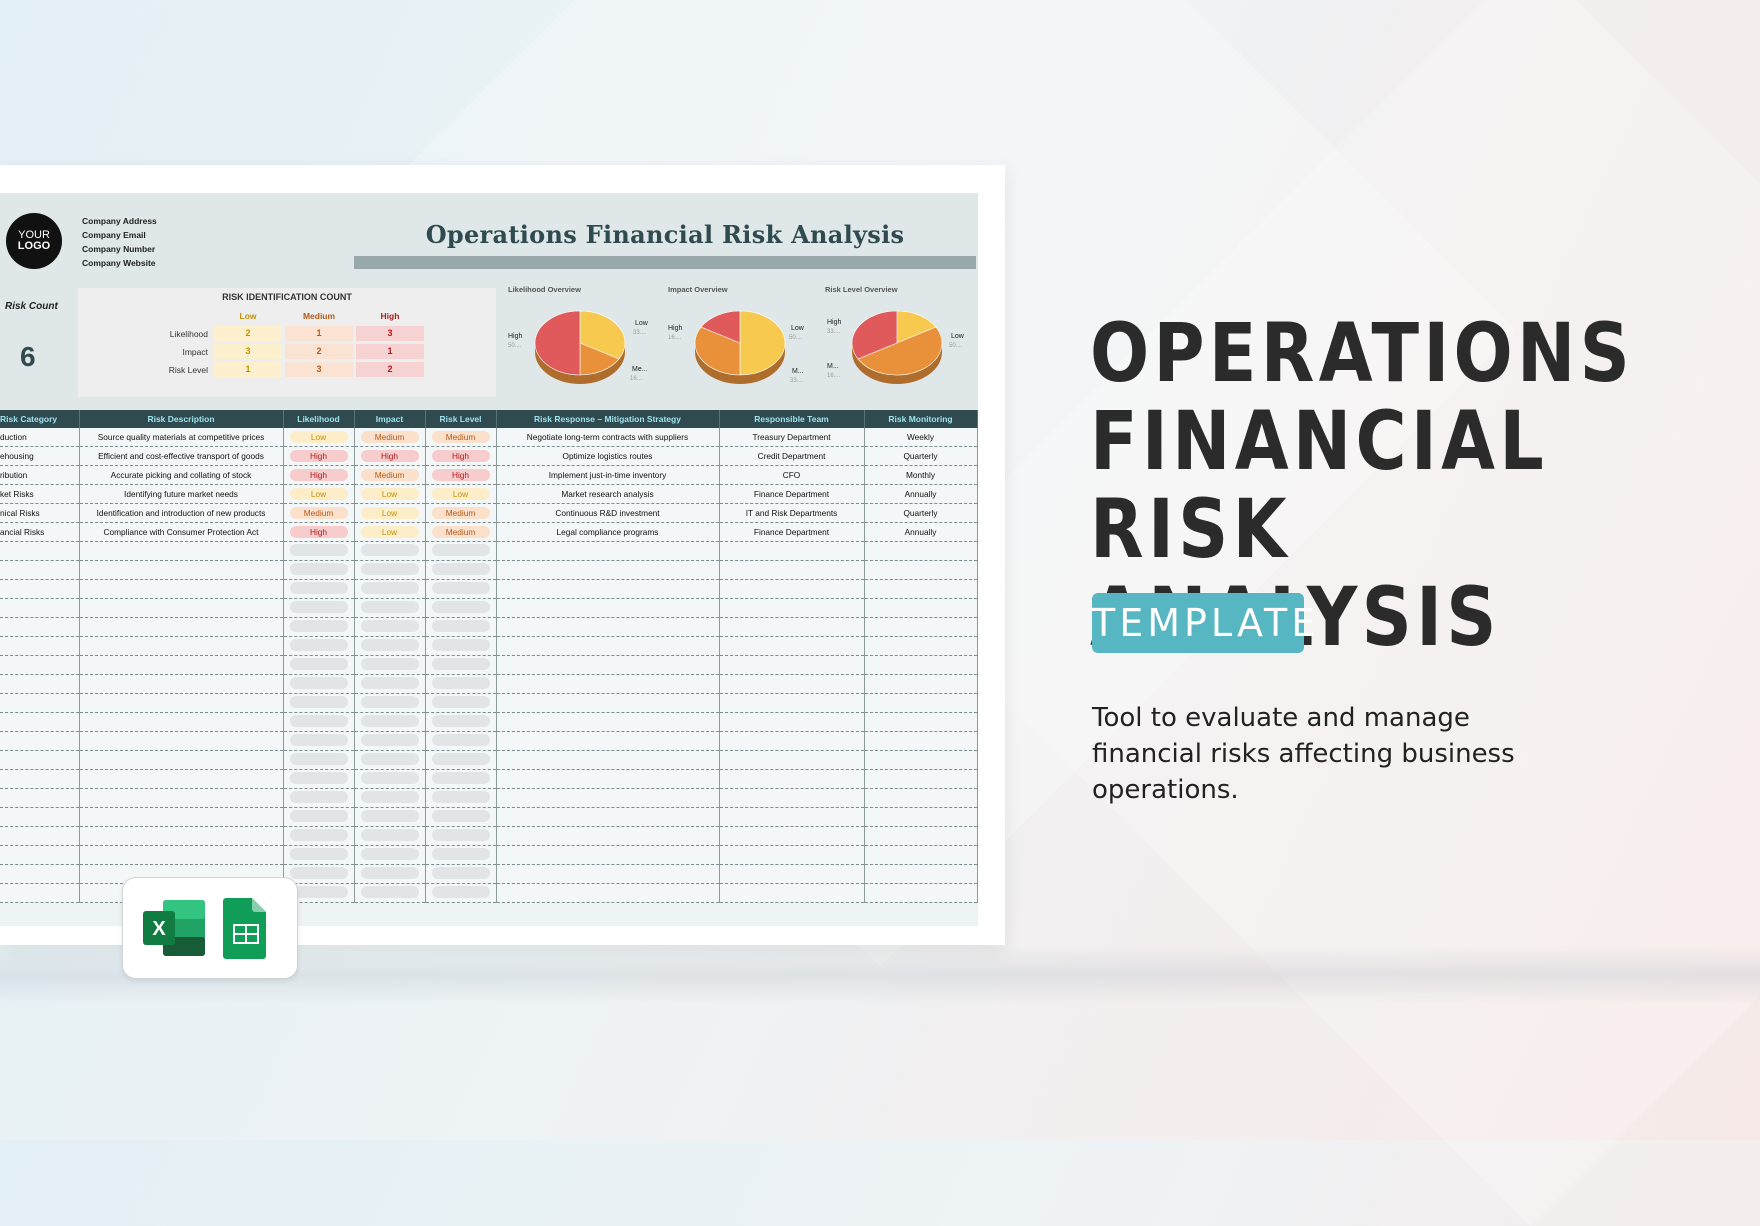 This screenshot has height=1226, width=1760. I want to click on rid-row-label: Impact, so click(195, 352).